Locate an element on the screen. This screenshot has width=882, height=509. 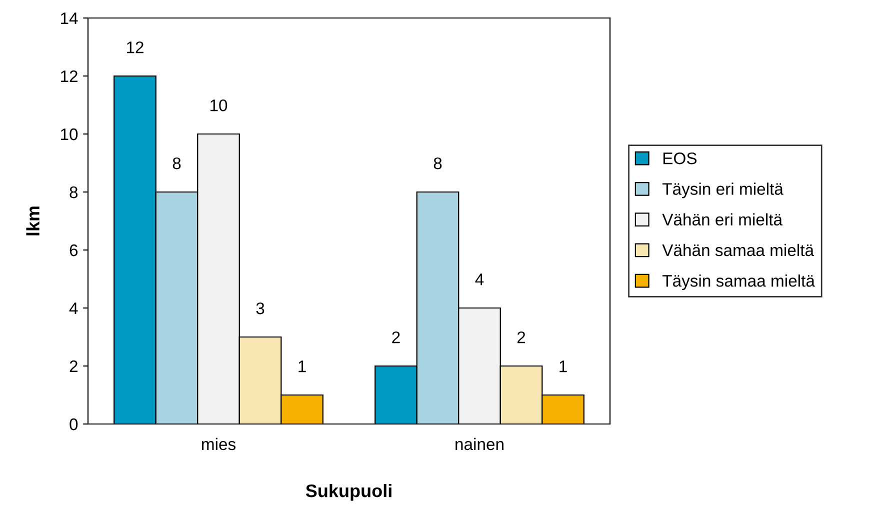
x-axis-title: Sukupuoli is located at coordinates (349, 492).